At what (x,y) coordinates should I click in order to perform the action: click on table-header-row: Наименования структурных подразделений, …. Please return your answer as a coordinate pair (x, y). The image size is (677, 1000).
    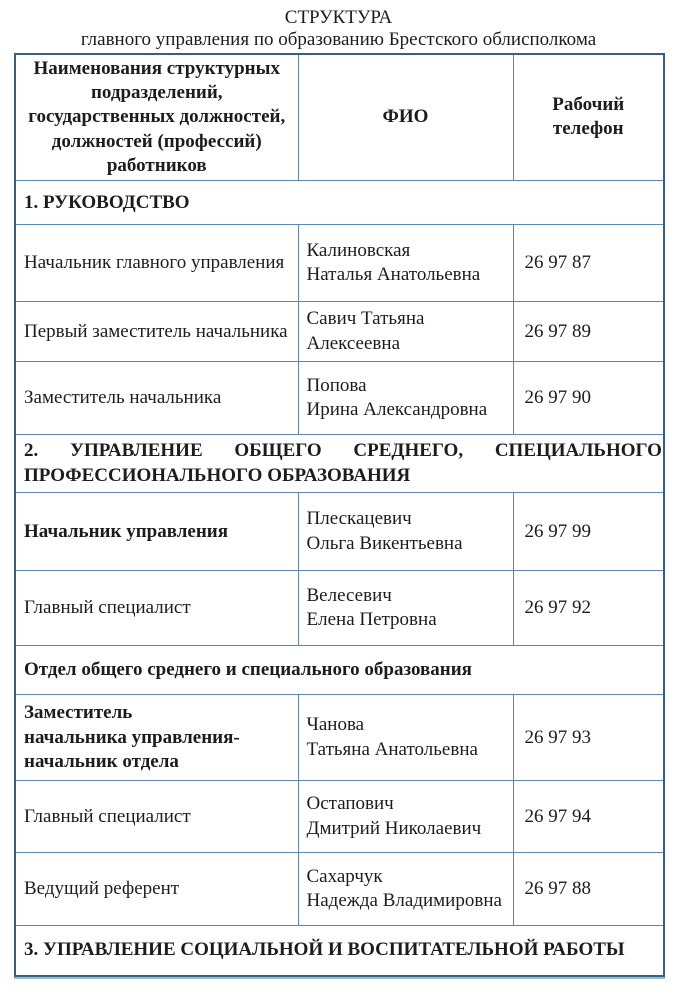
    Looking at the image, I should click on (339, 117).